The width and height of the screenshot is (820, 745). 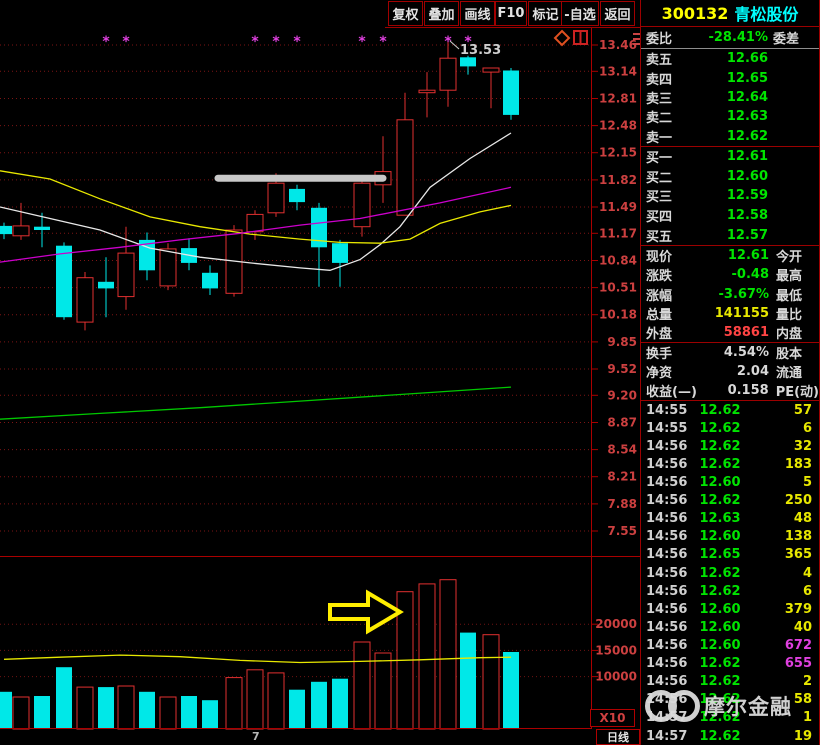 What do you see at coordinates (659, 354) in the screenshot?
I see `fundamental-label: 换手` at bounding box center [659, 354].